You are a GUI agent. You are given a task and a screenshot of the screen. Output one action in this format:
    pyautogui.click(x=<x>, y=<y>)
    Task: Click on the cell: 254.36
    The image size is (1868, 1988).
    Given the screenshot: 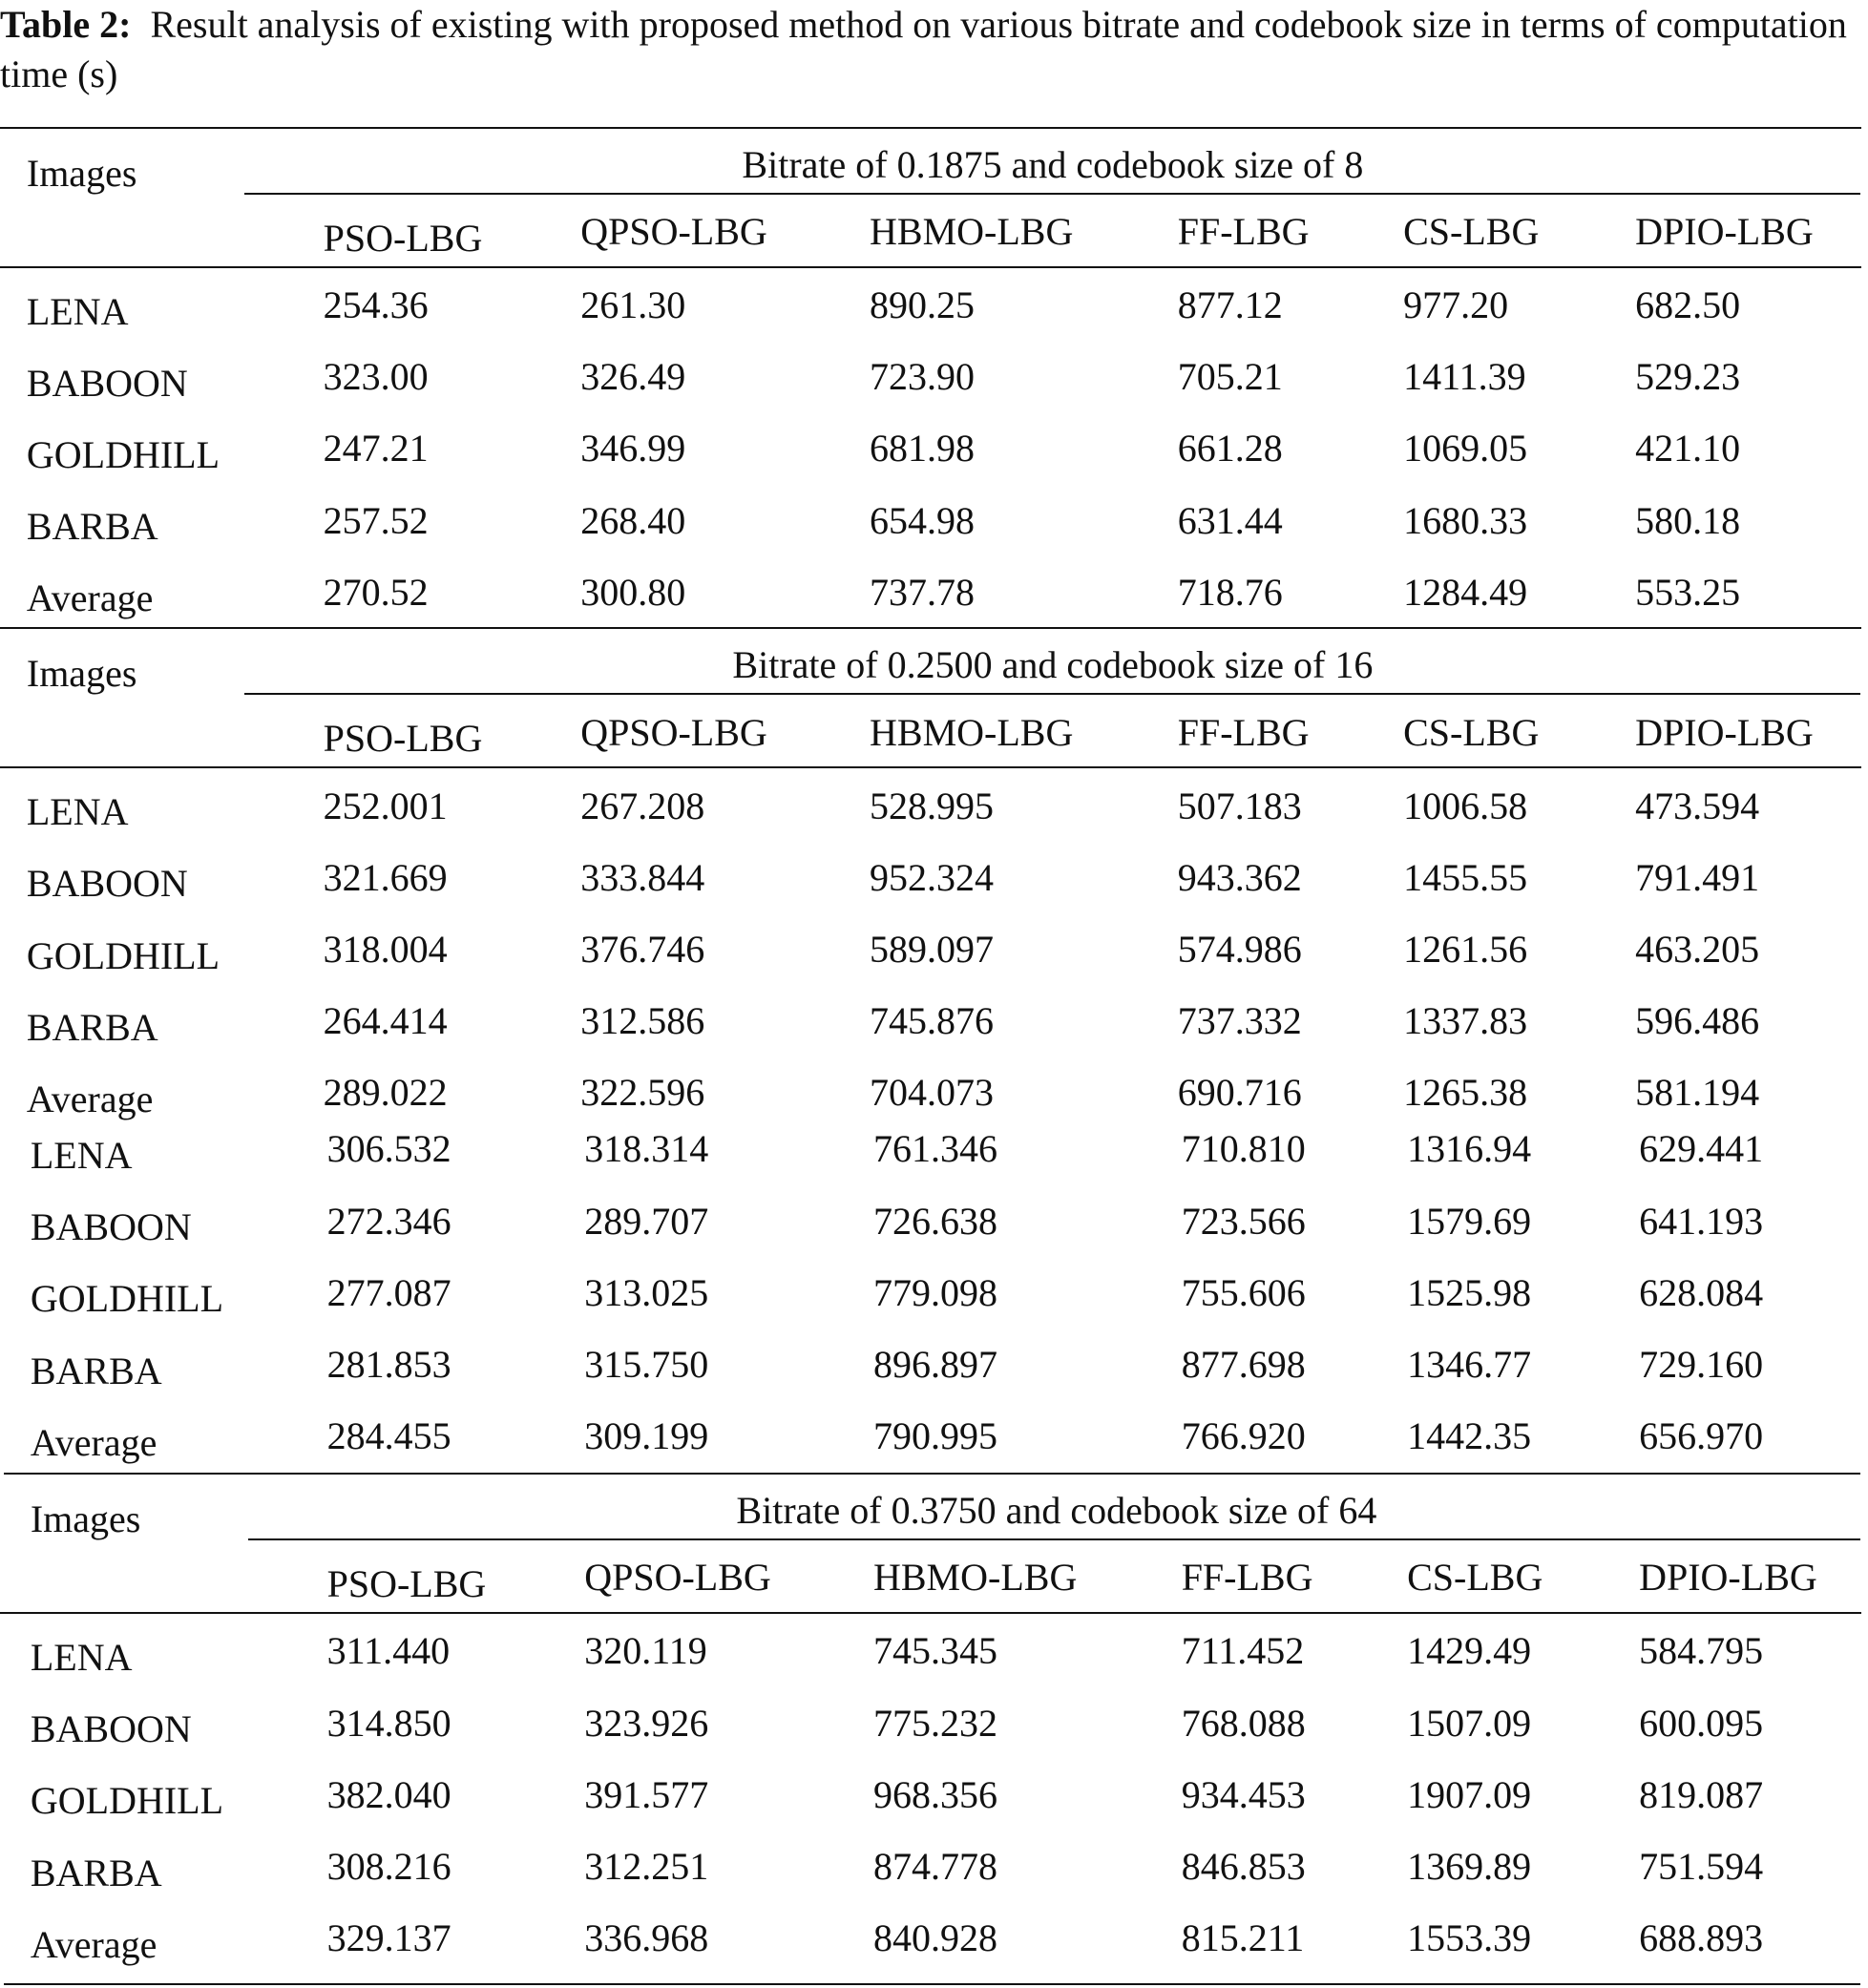 What is the action you would take?
    pyautogui.click(x=376, y=305)
    